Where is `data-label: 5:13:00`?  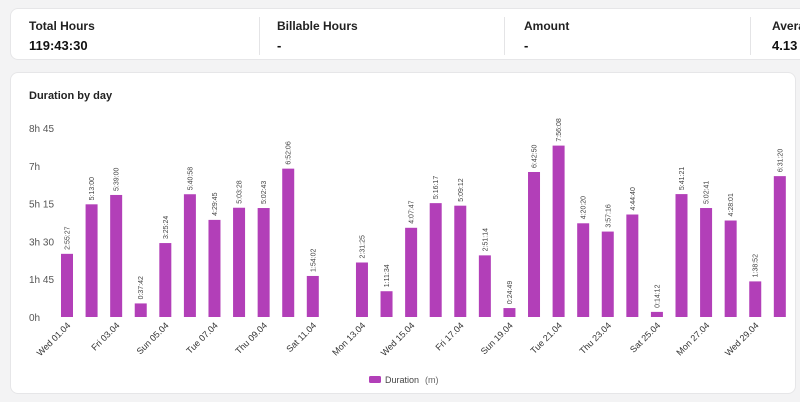
data-label: 5:13:00 is located at coordinates (92, 188).